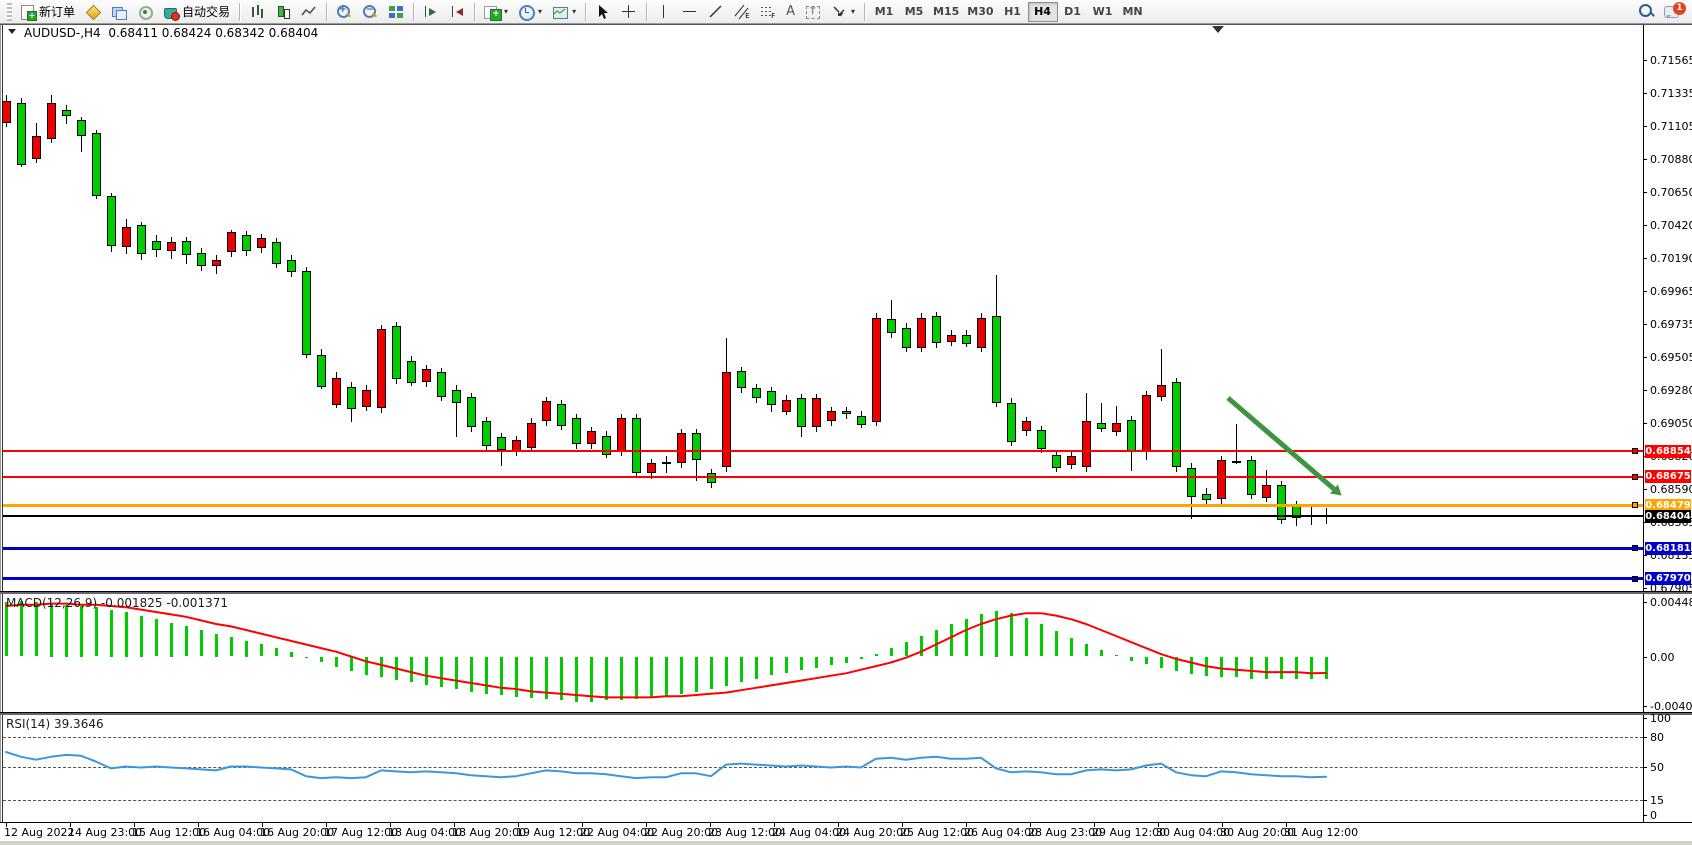 Image resolution: width=1692 pixels, height=845 pixels. What do you see at coordinates (119, 12) in the screenshot?
I see `profiles-button` at bounding box center [119, 12].